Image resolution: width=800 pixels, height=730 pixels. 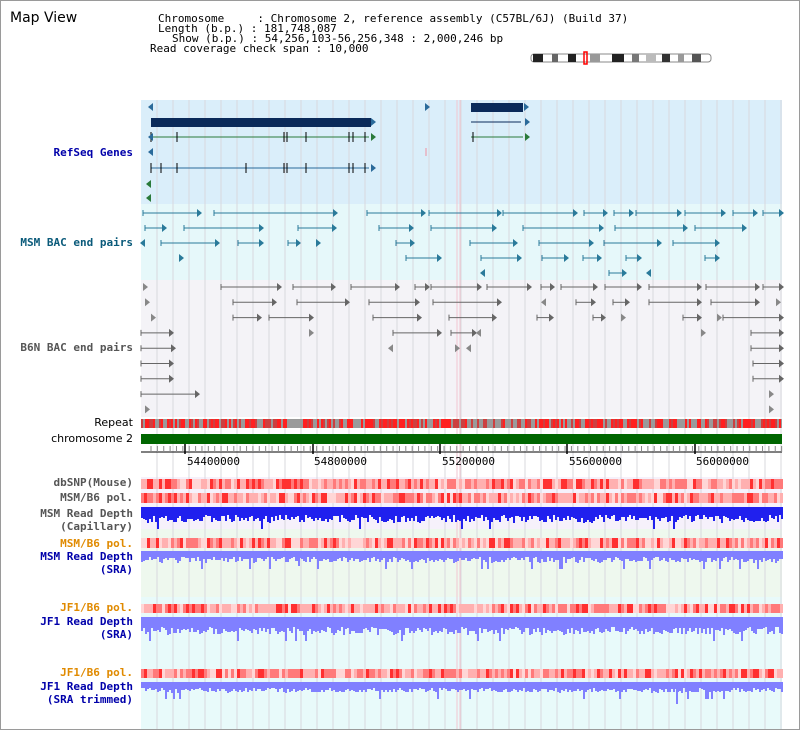 I want to click on track-label-jf1-b6-pol-1: JF1/B6 pol., so click(x=96, y=607).